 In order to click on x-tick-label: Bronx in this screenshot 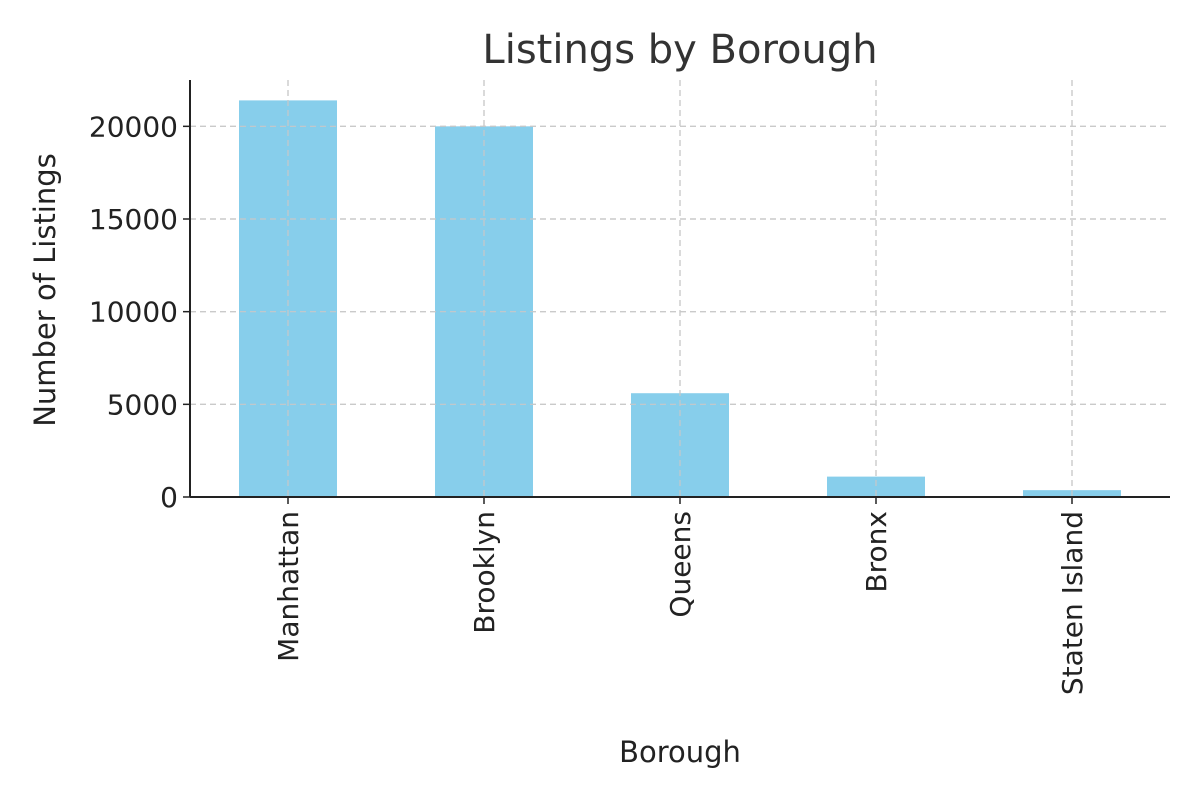, I will do `click(876, 552)`.